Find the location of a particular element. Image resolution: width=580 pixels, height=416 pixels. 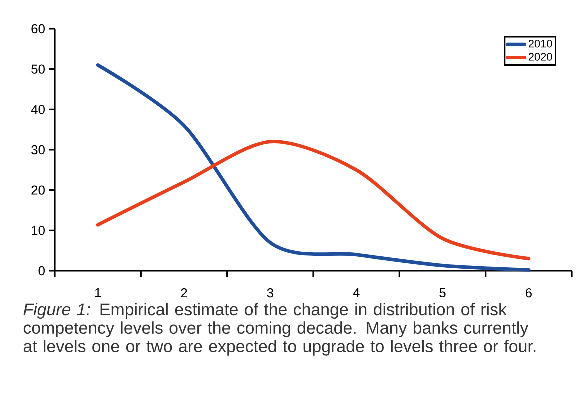

x-tick-label: 2 is located at coordinates (184, 293).